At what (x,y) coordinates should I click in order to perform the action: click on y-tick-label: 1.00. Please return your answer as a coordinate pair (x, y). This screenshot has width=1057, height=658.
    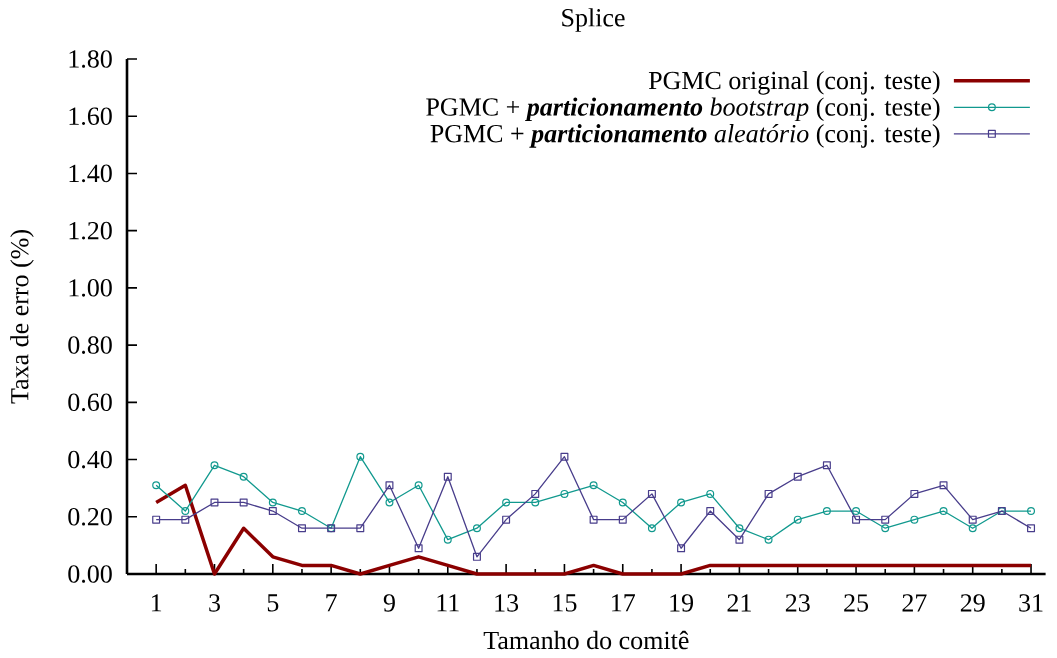
    Looking at the image, I should click on (90, 288).